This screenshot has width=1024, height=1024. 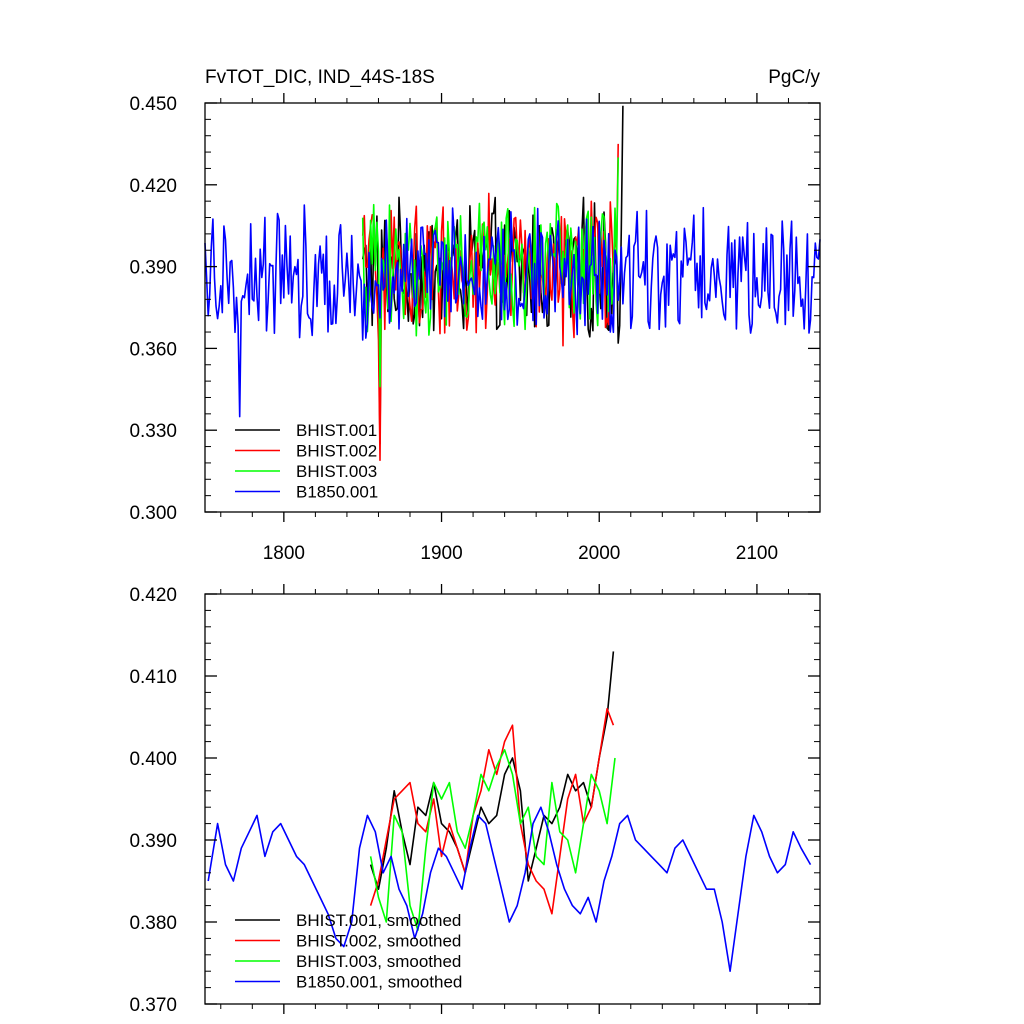 I want to click on legend-label: B1850.001, so click(x=337, y=492).